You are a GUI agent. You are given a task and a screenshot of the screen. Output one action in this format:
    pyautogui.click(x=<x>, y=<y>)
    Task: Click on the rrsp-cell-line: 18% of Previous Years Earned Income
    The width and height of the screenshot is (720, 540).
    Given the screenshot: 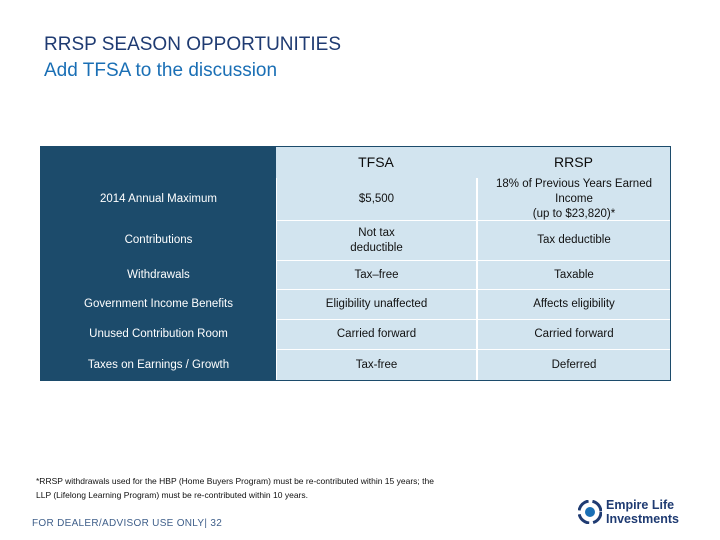 What is the action you would take?
    pyautogui.click(x=574, y=191)
    